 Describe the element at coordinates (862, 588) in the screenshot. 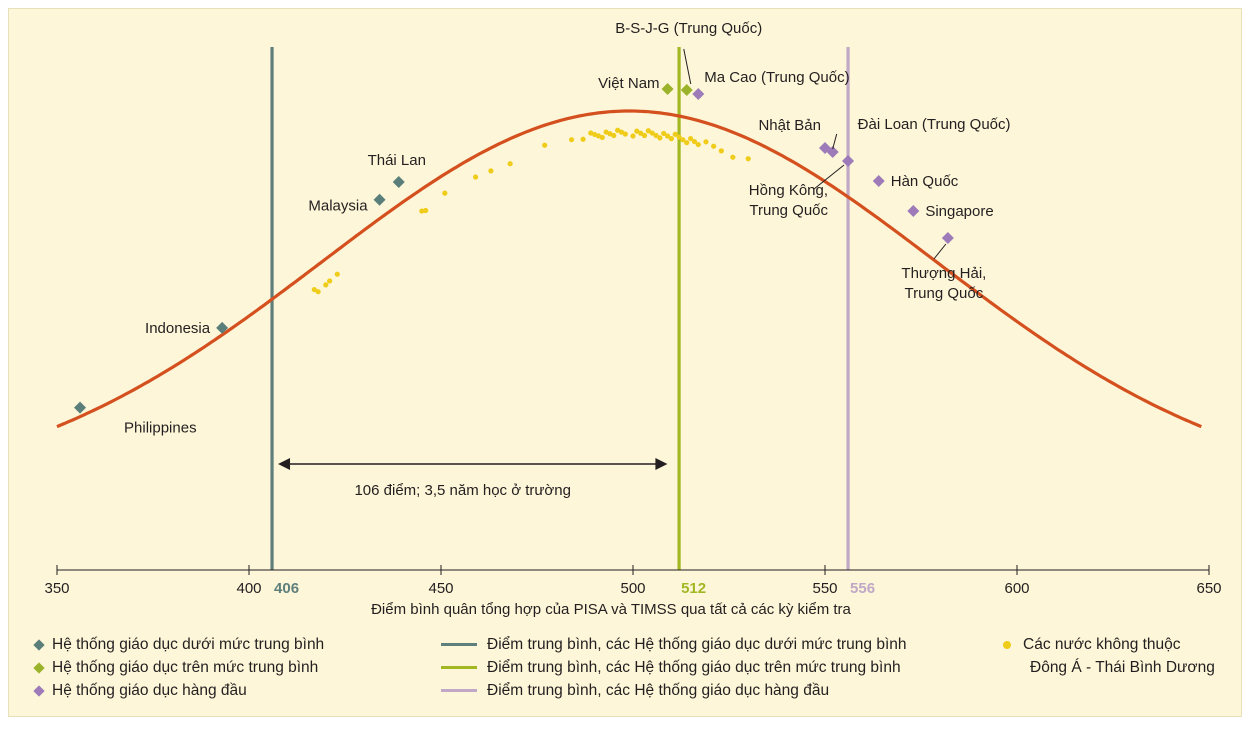

I see `reference-line-value: 556` at that location.